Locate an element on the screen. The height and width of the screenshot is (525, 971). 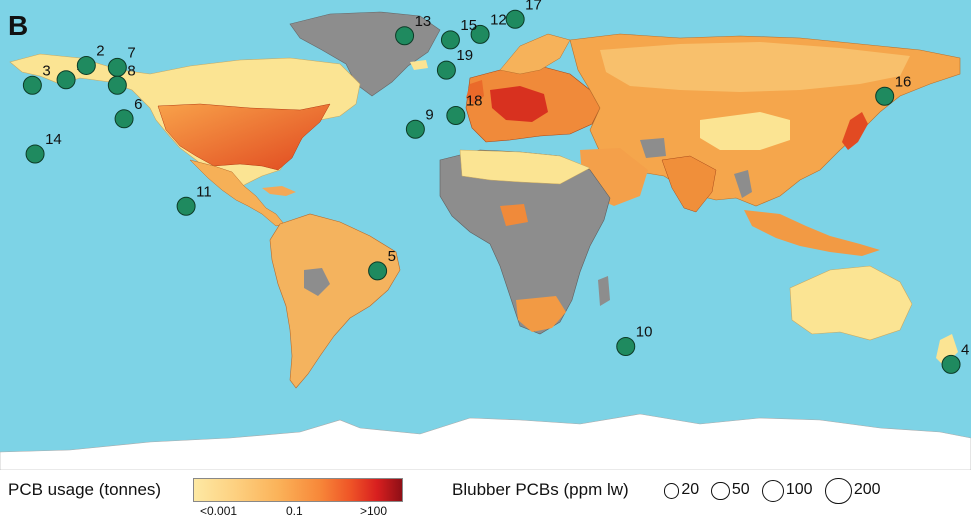
afghanistan-no-data is located at coordinates (653, 148).